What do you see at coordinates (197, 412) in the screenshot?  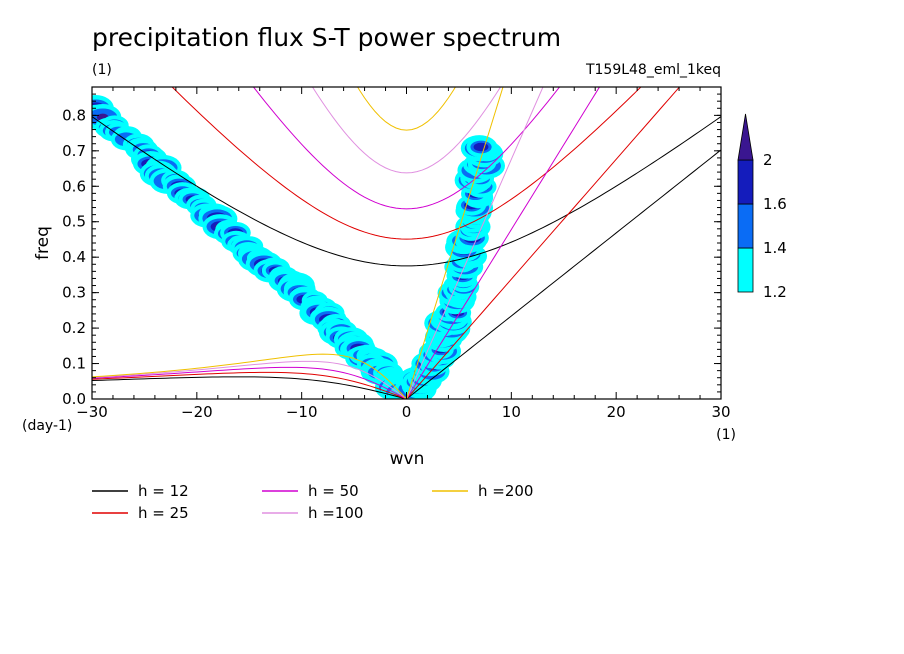 I see `x-tick-label: −20` at bounding box center [197, 412].